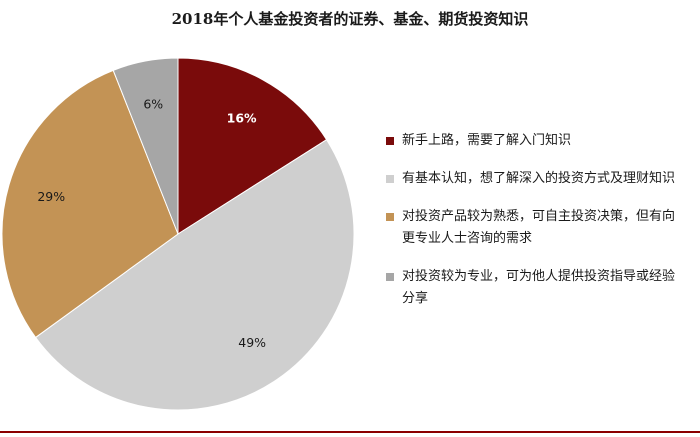 This screenshot has height=437, width=700. What do you see at coordinates (153, 103) in the screenshot?
I see `slice-value-label: 6%` at bounding box center [153, 103].